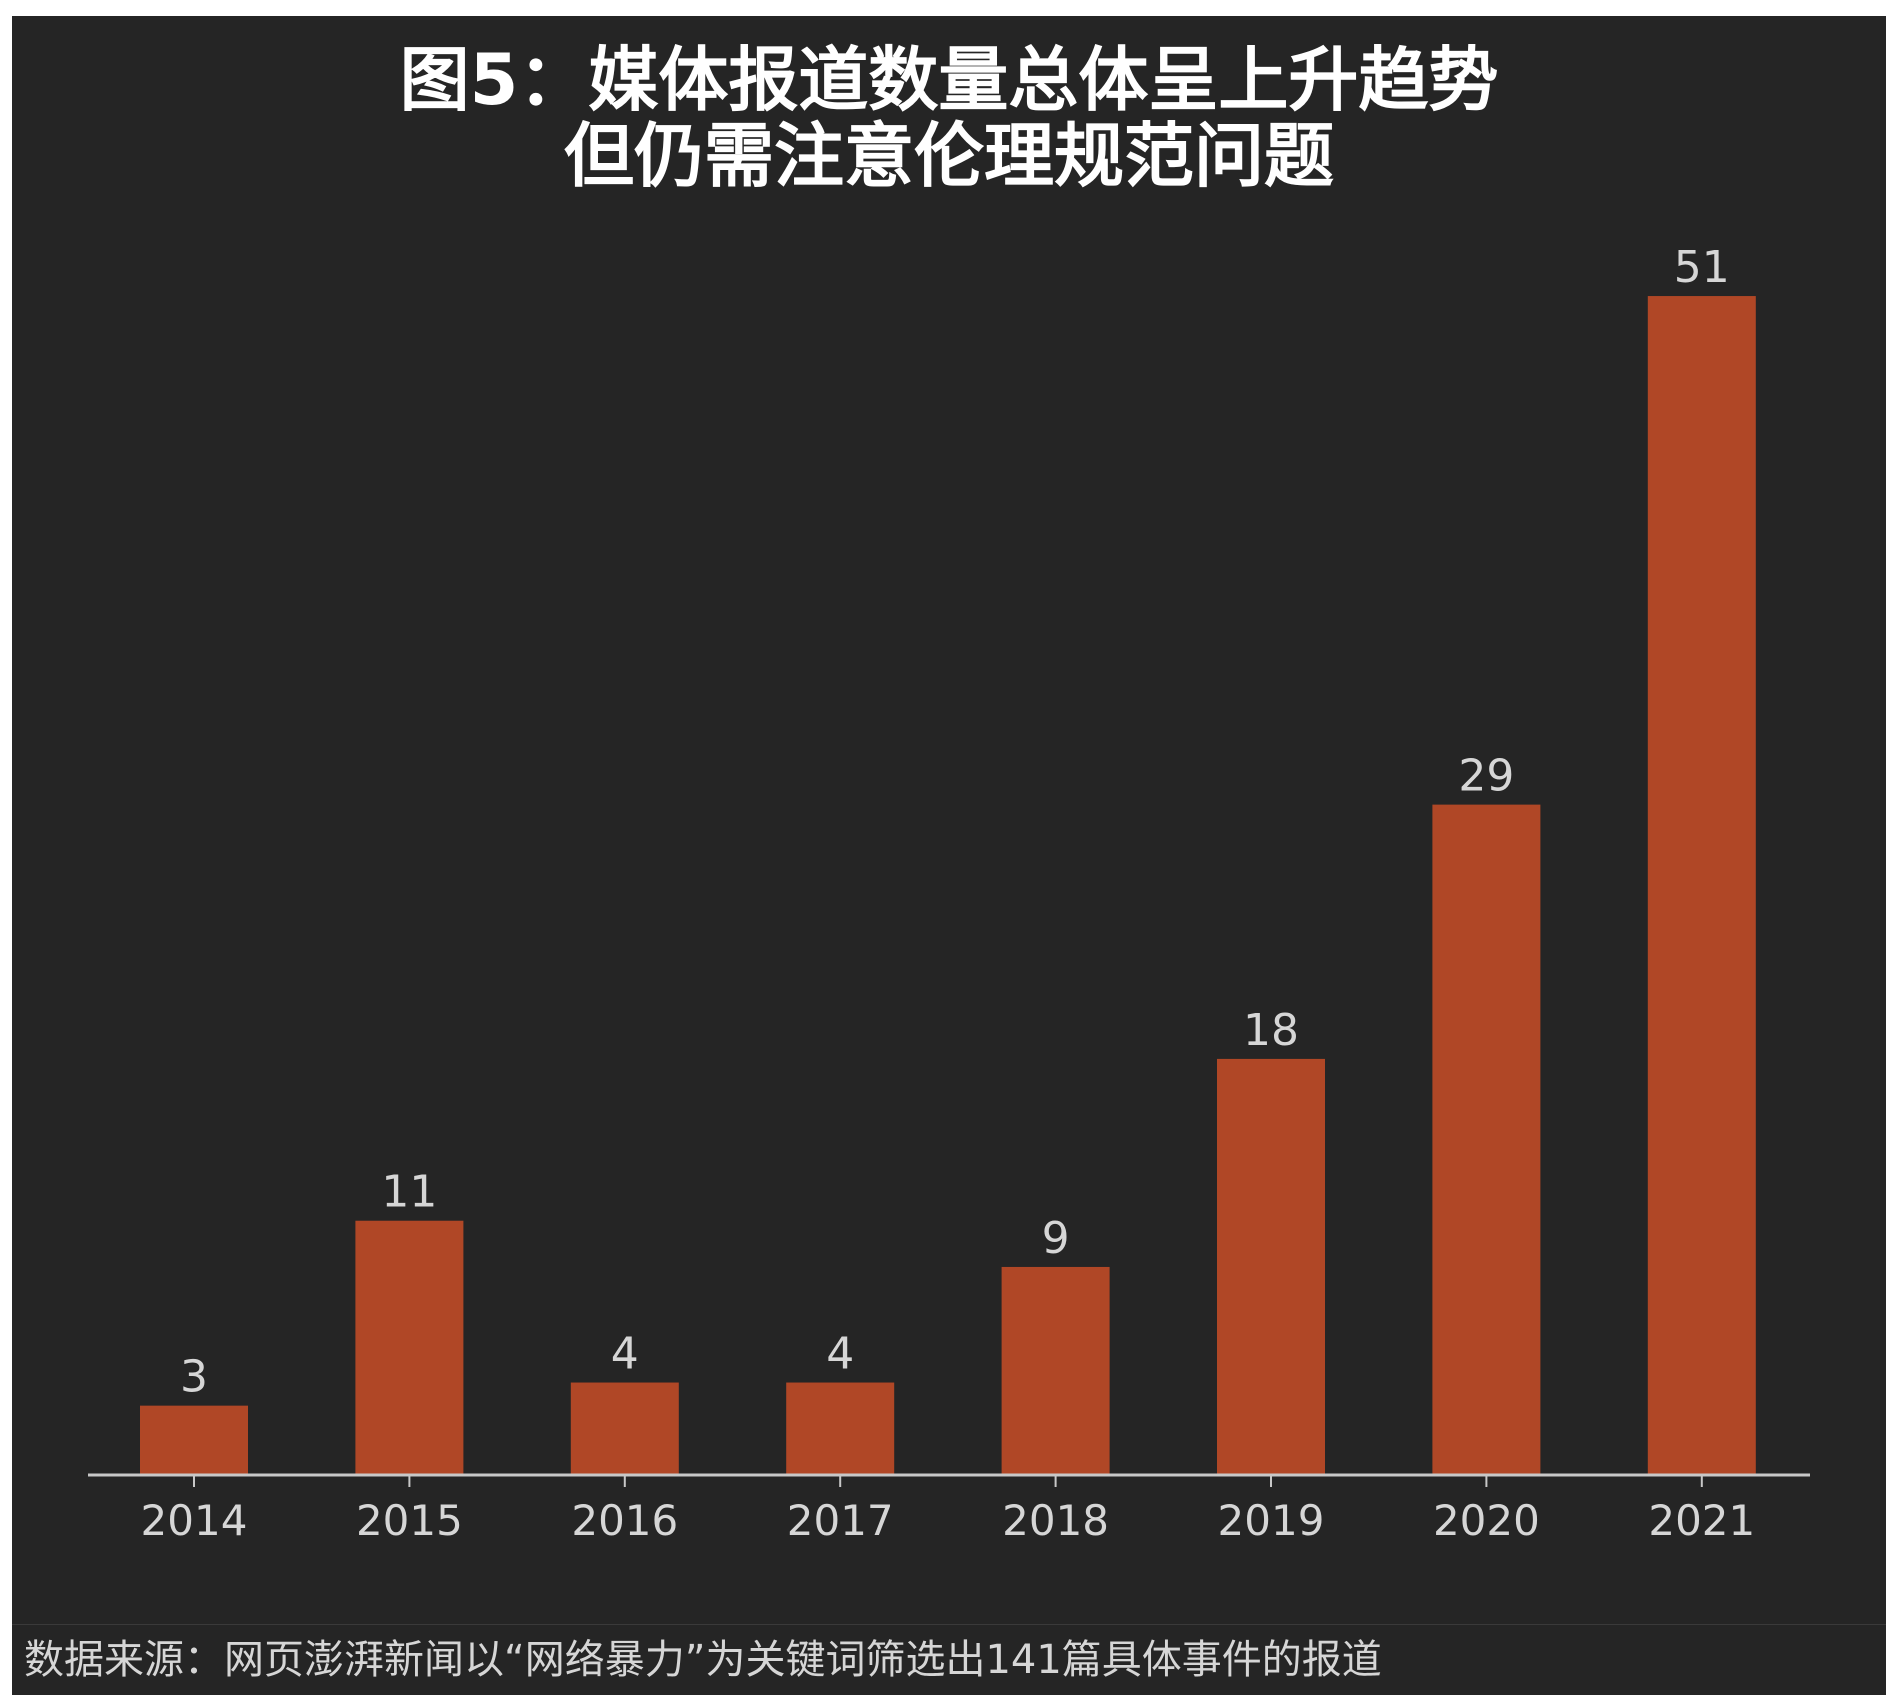  I want to click on chart-title: 图5：媒体报道数量总体呈上升趋势, so click(949, 80).